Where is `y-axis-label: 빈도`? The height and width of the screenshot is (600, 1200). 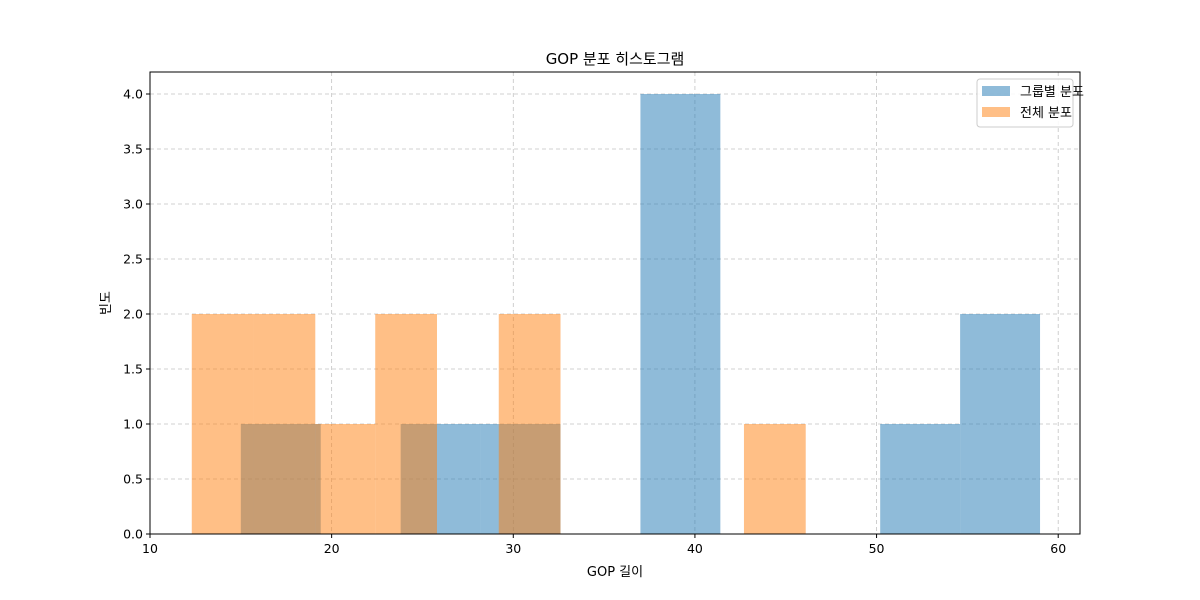
y-axis-label: 빈도 is located at coordinates (106, 303).